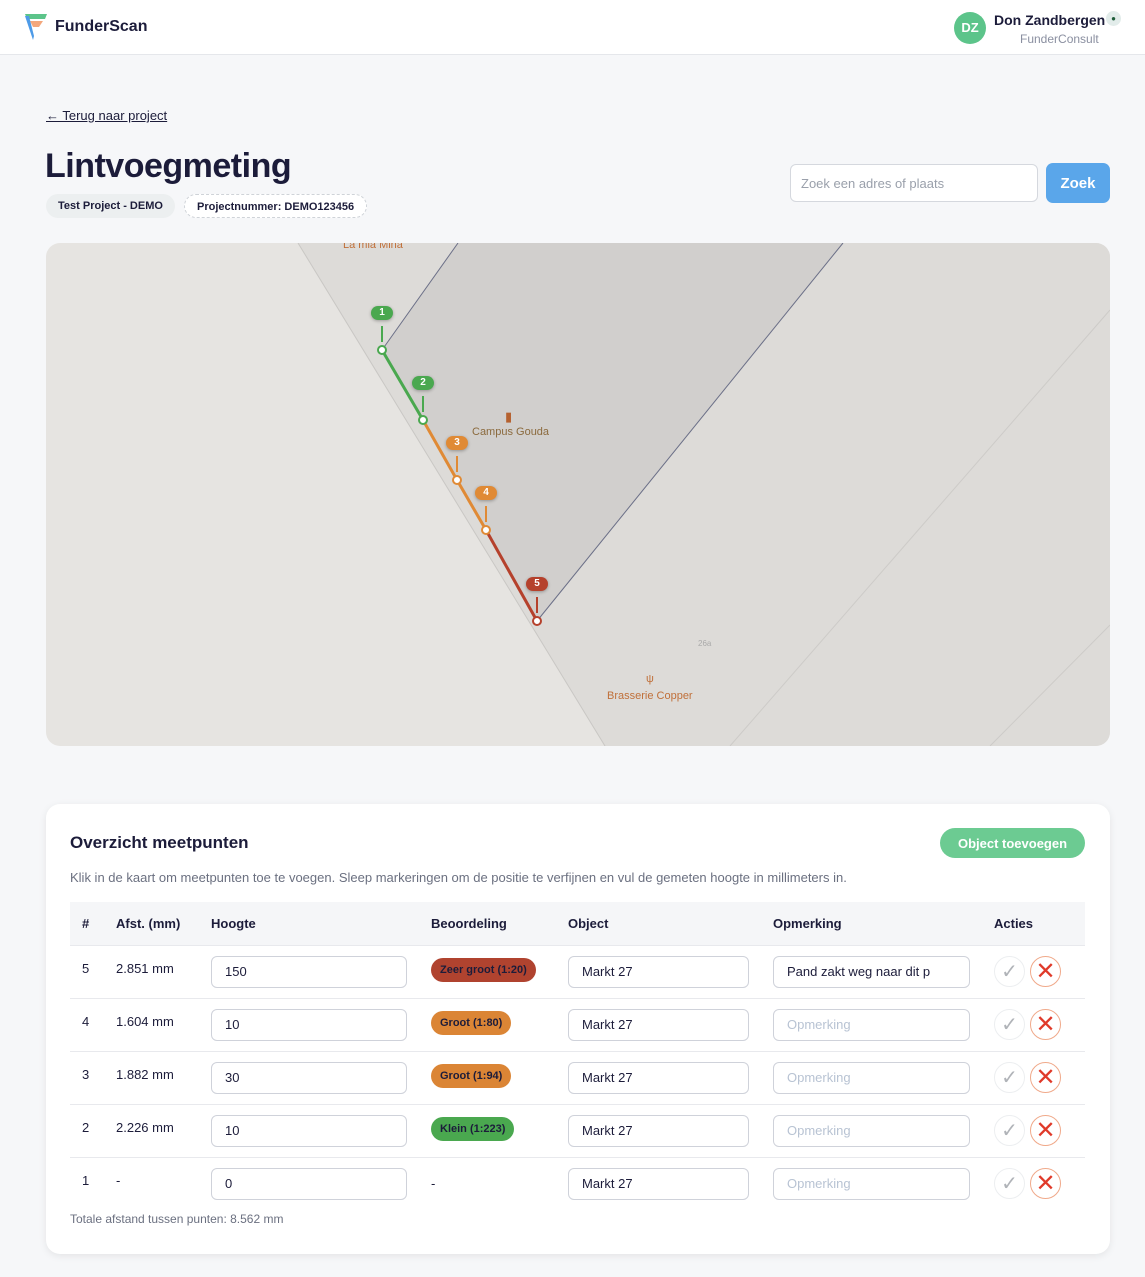 This screenshot has width=1145, height=1277. What do you see at coordinates (650, 679) in the screenshot?
I see `restaurant-icon: ψ` at bounding box center [650, 679].